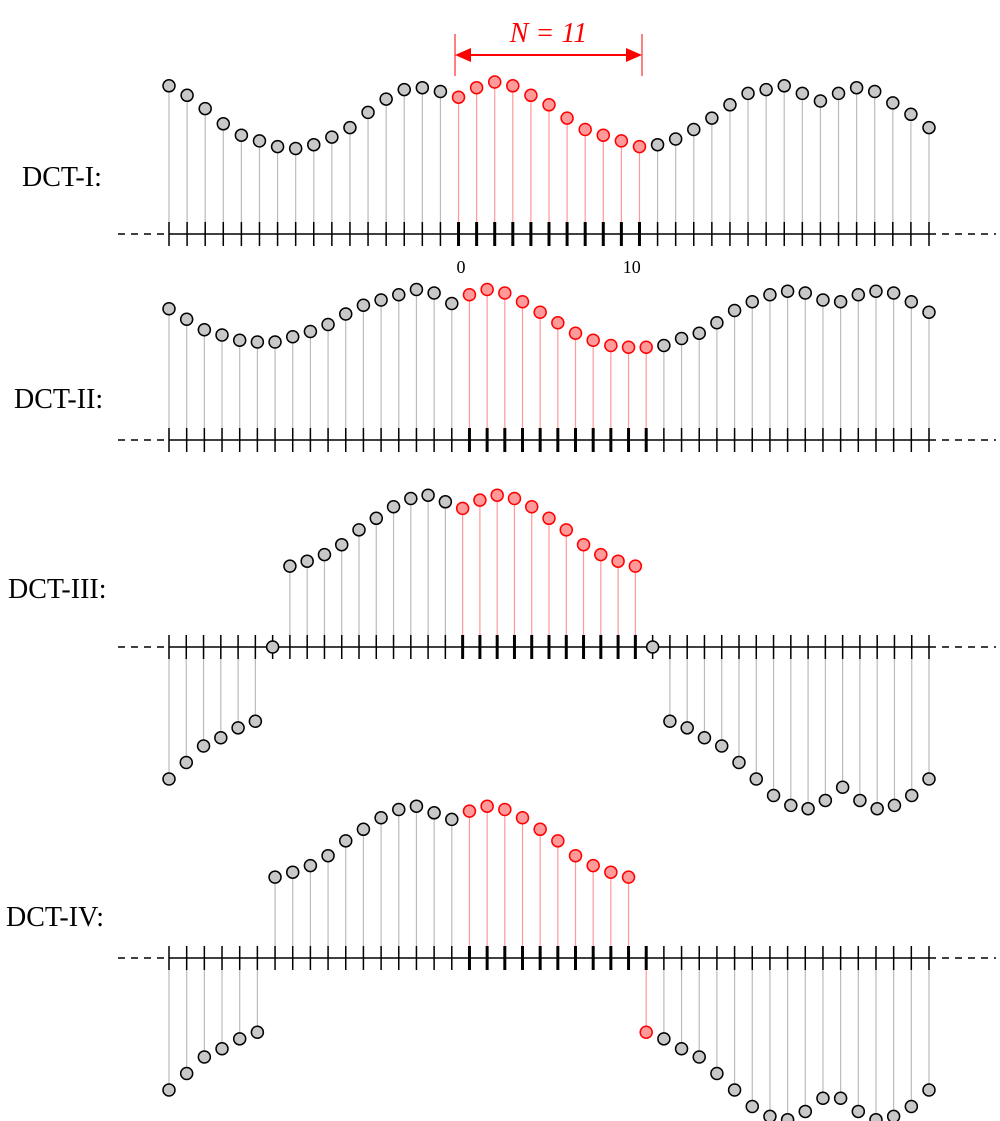  What do you see at coordinates (62, 177) in the screenshot?
I see `row-label-dct1: DCT-I:` at bounding box center [62, 177].